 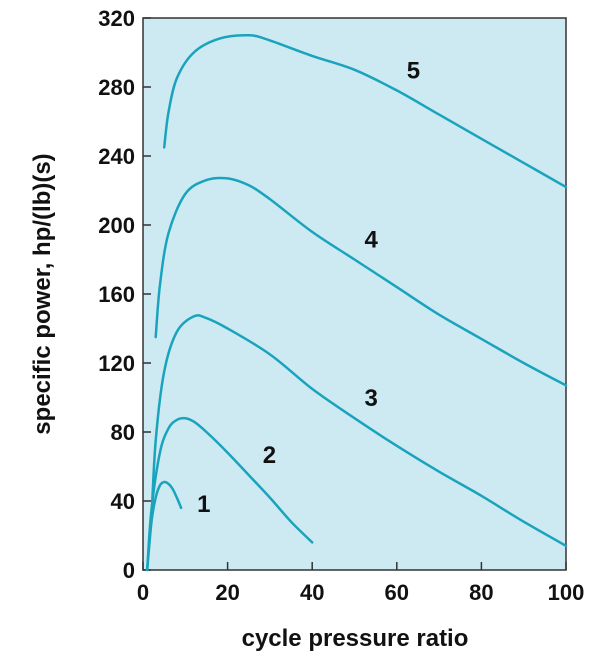 I want to click on x-tick-label: 100, so click(x=566, y=592).